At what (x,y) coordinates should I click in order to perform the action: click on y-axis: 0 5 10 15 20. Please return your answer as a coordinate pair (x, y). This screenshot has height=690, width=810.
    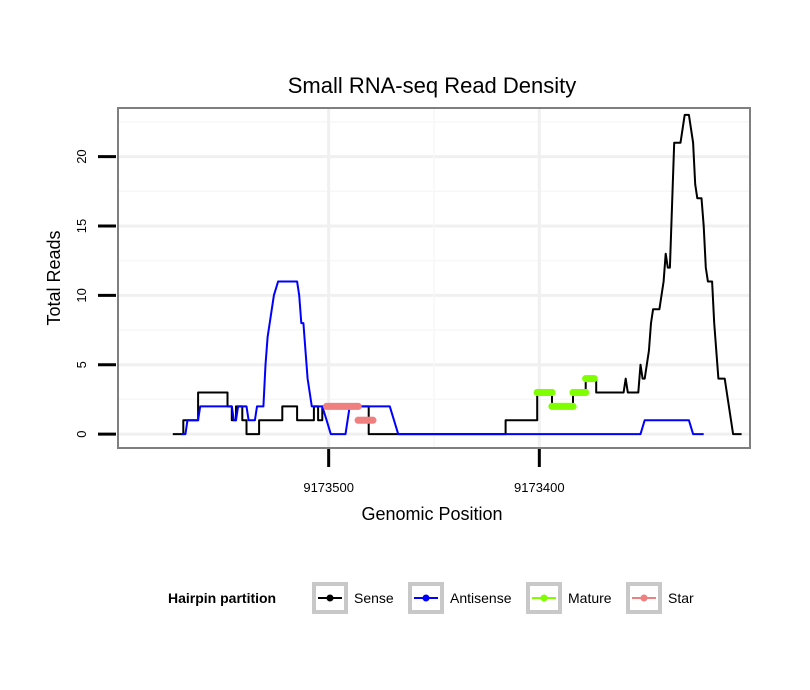
    Looking at the image, I should click on (95, 293).